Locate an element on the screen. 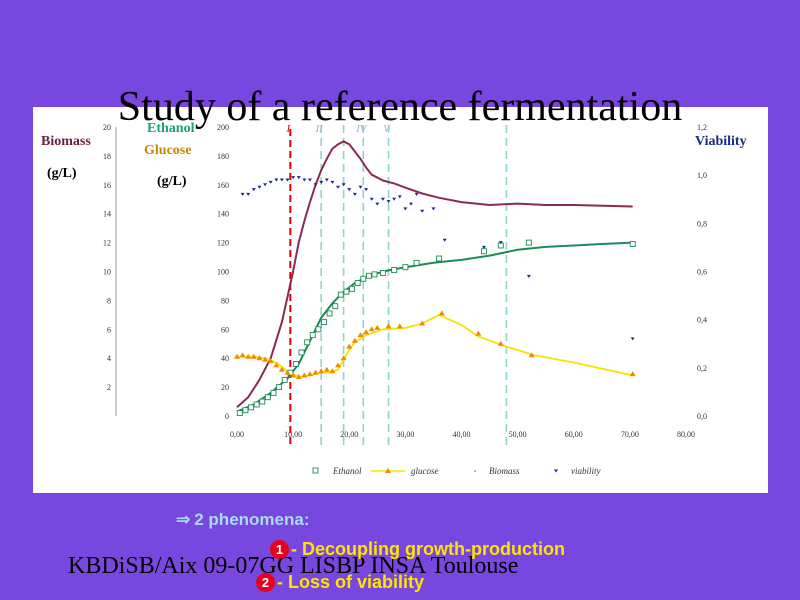 The width and height of the screenshot is (800, 600). biomass-axis-title: Biomass is located at coordinates (66, 141).